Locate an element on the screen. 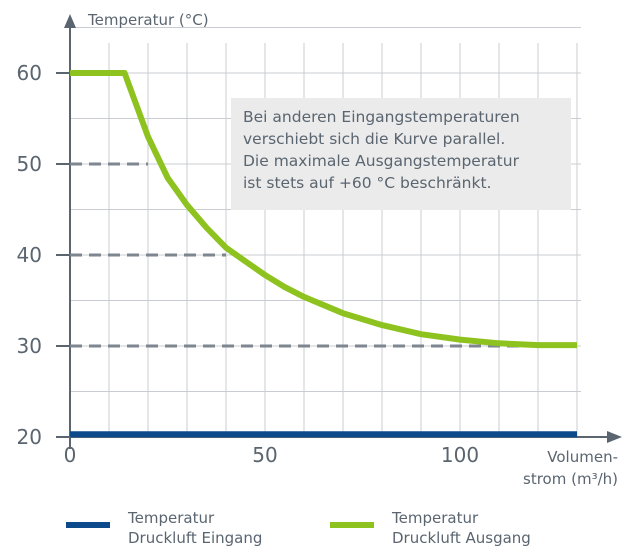 This screenshot has width=623, height=551. y-axis-arrow is located at coordinates (70, 21).